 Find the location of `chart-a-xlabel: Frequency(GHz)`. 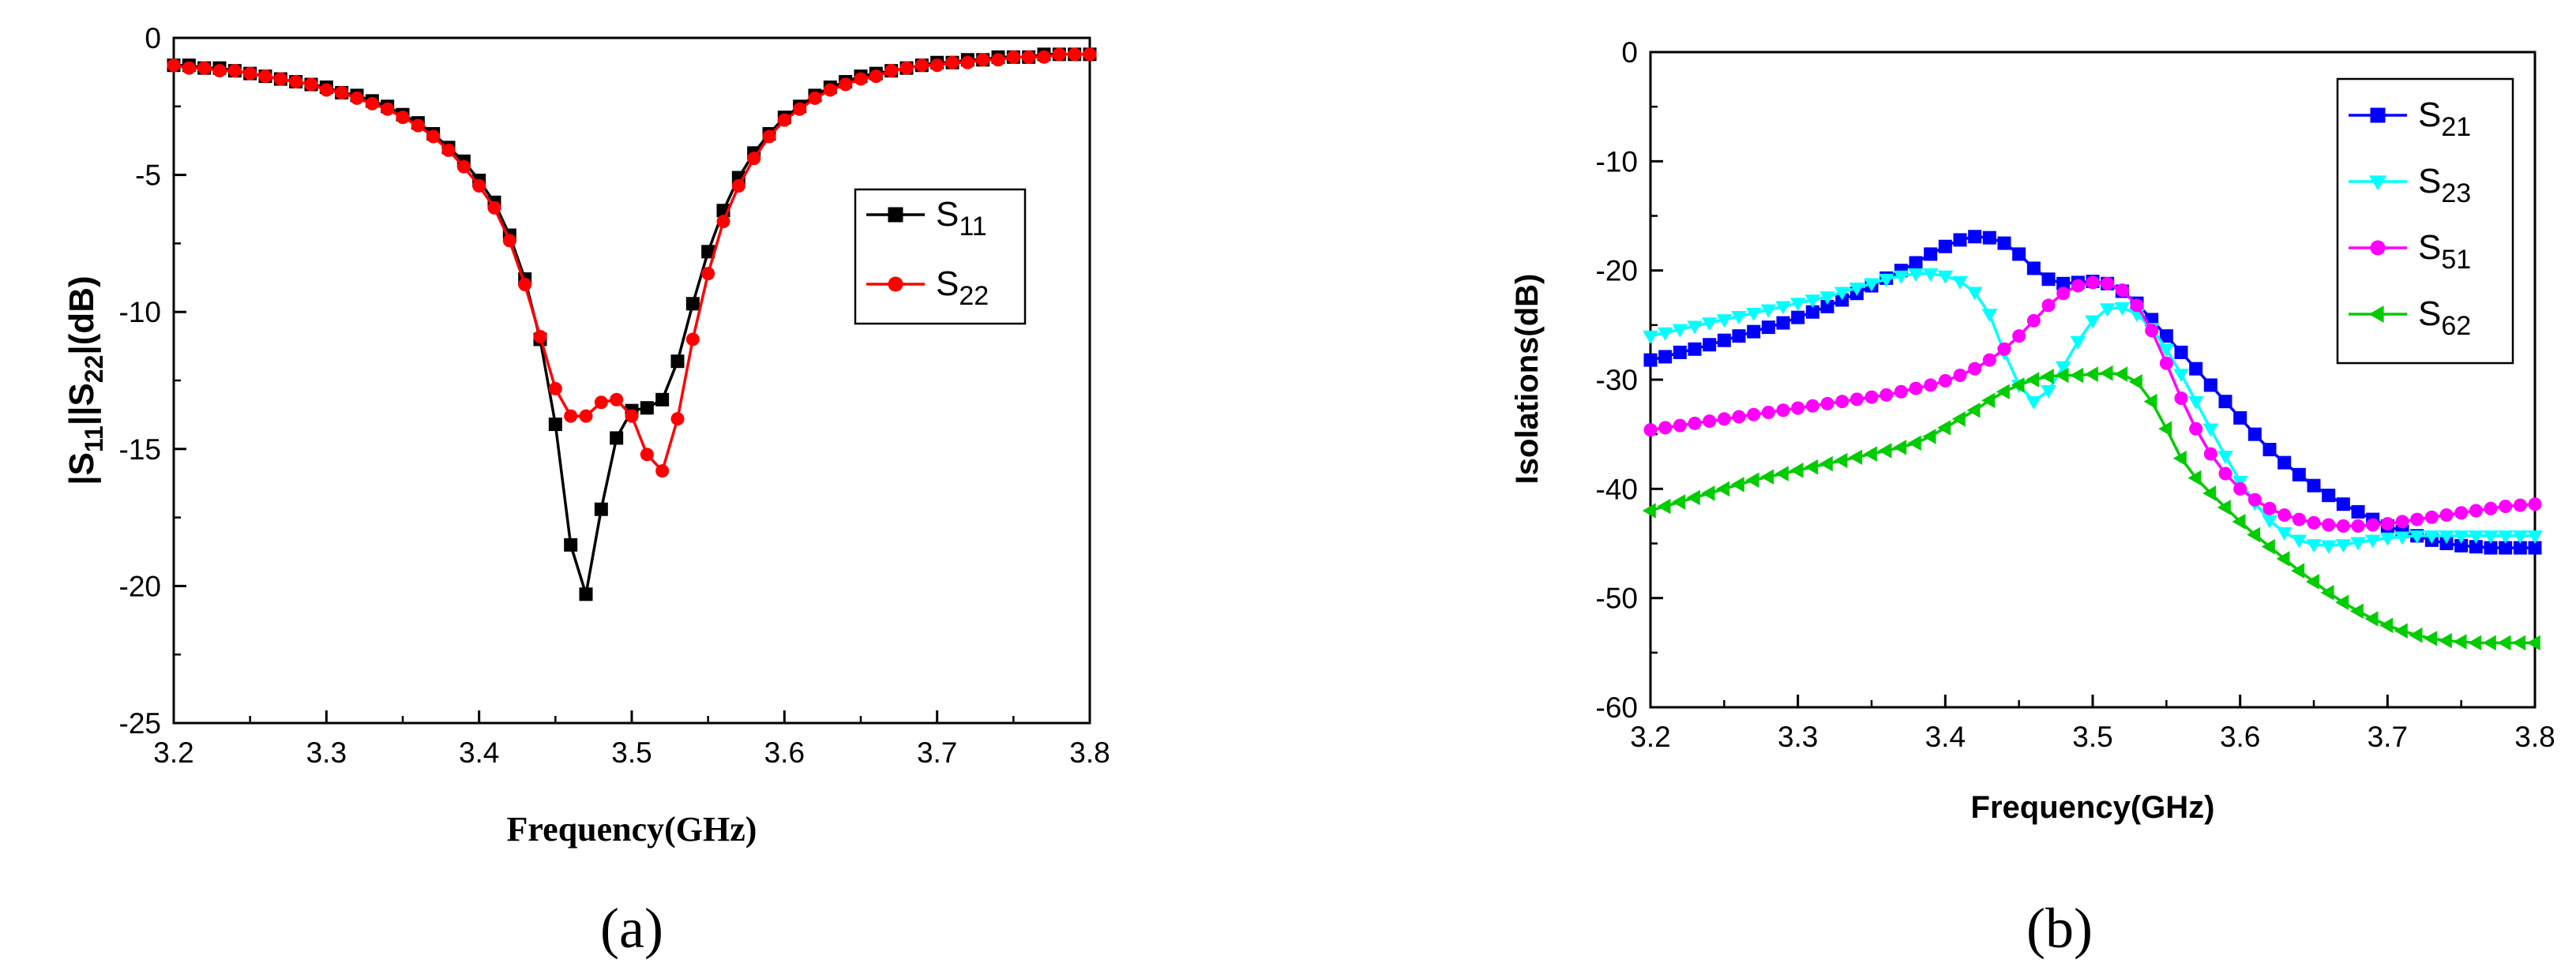

chart-a-xlabel: Frequency(GHz) is located at coordinates (632, 829).